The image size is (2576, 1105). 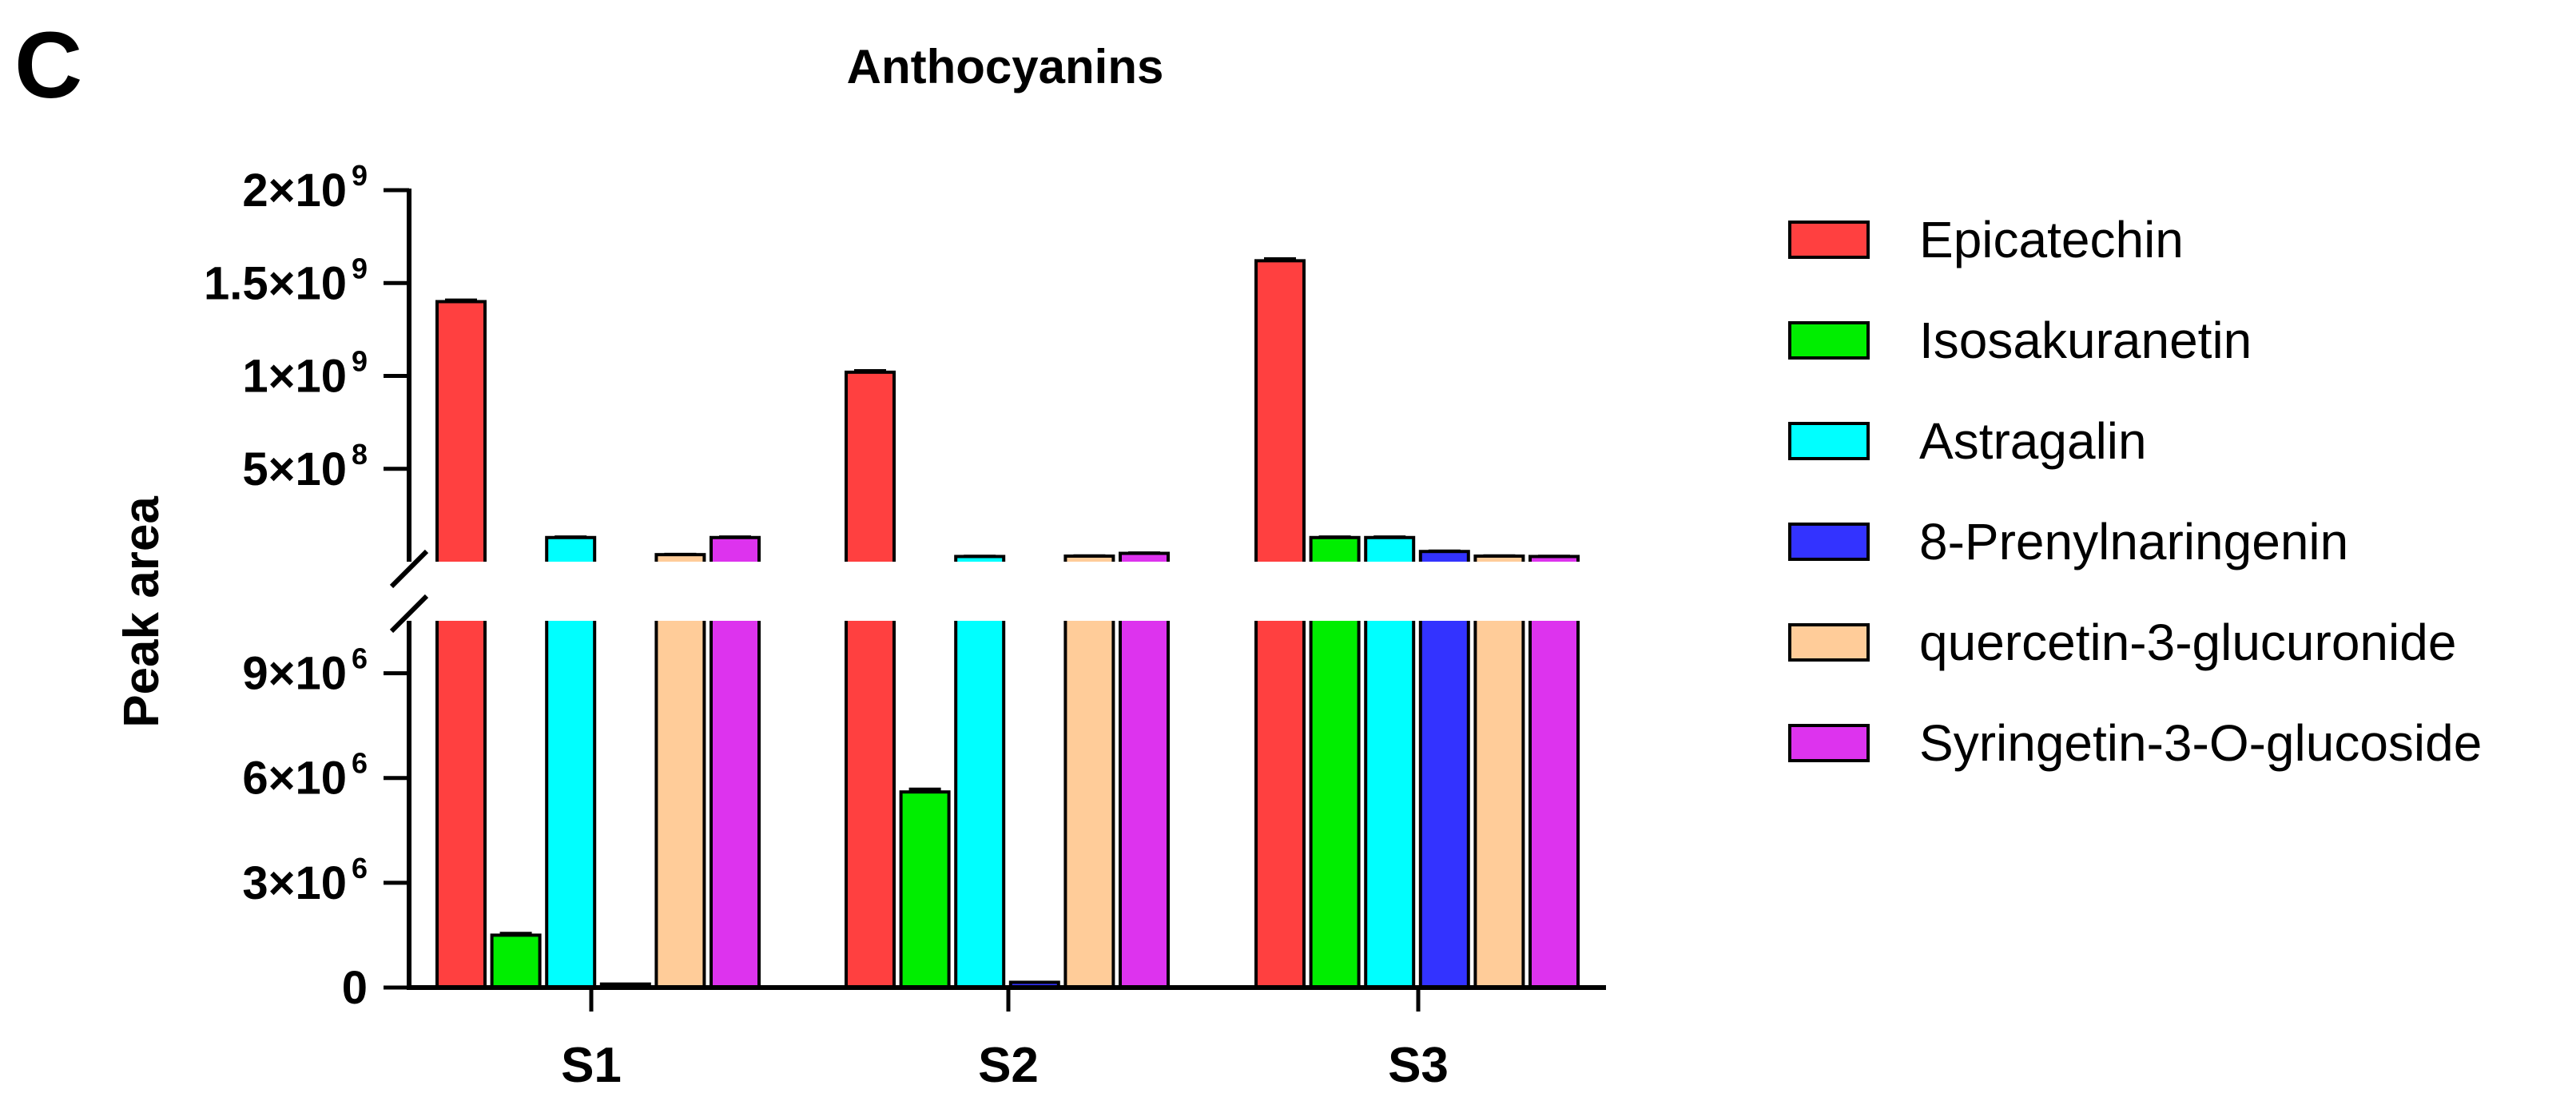 What do you see at coordinates (1829, 643) in the screenshot?
I see `legend-swatch-quercetin-3-glucuronide` at bounding box center [1829, 643].